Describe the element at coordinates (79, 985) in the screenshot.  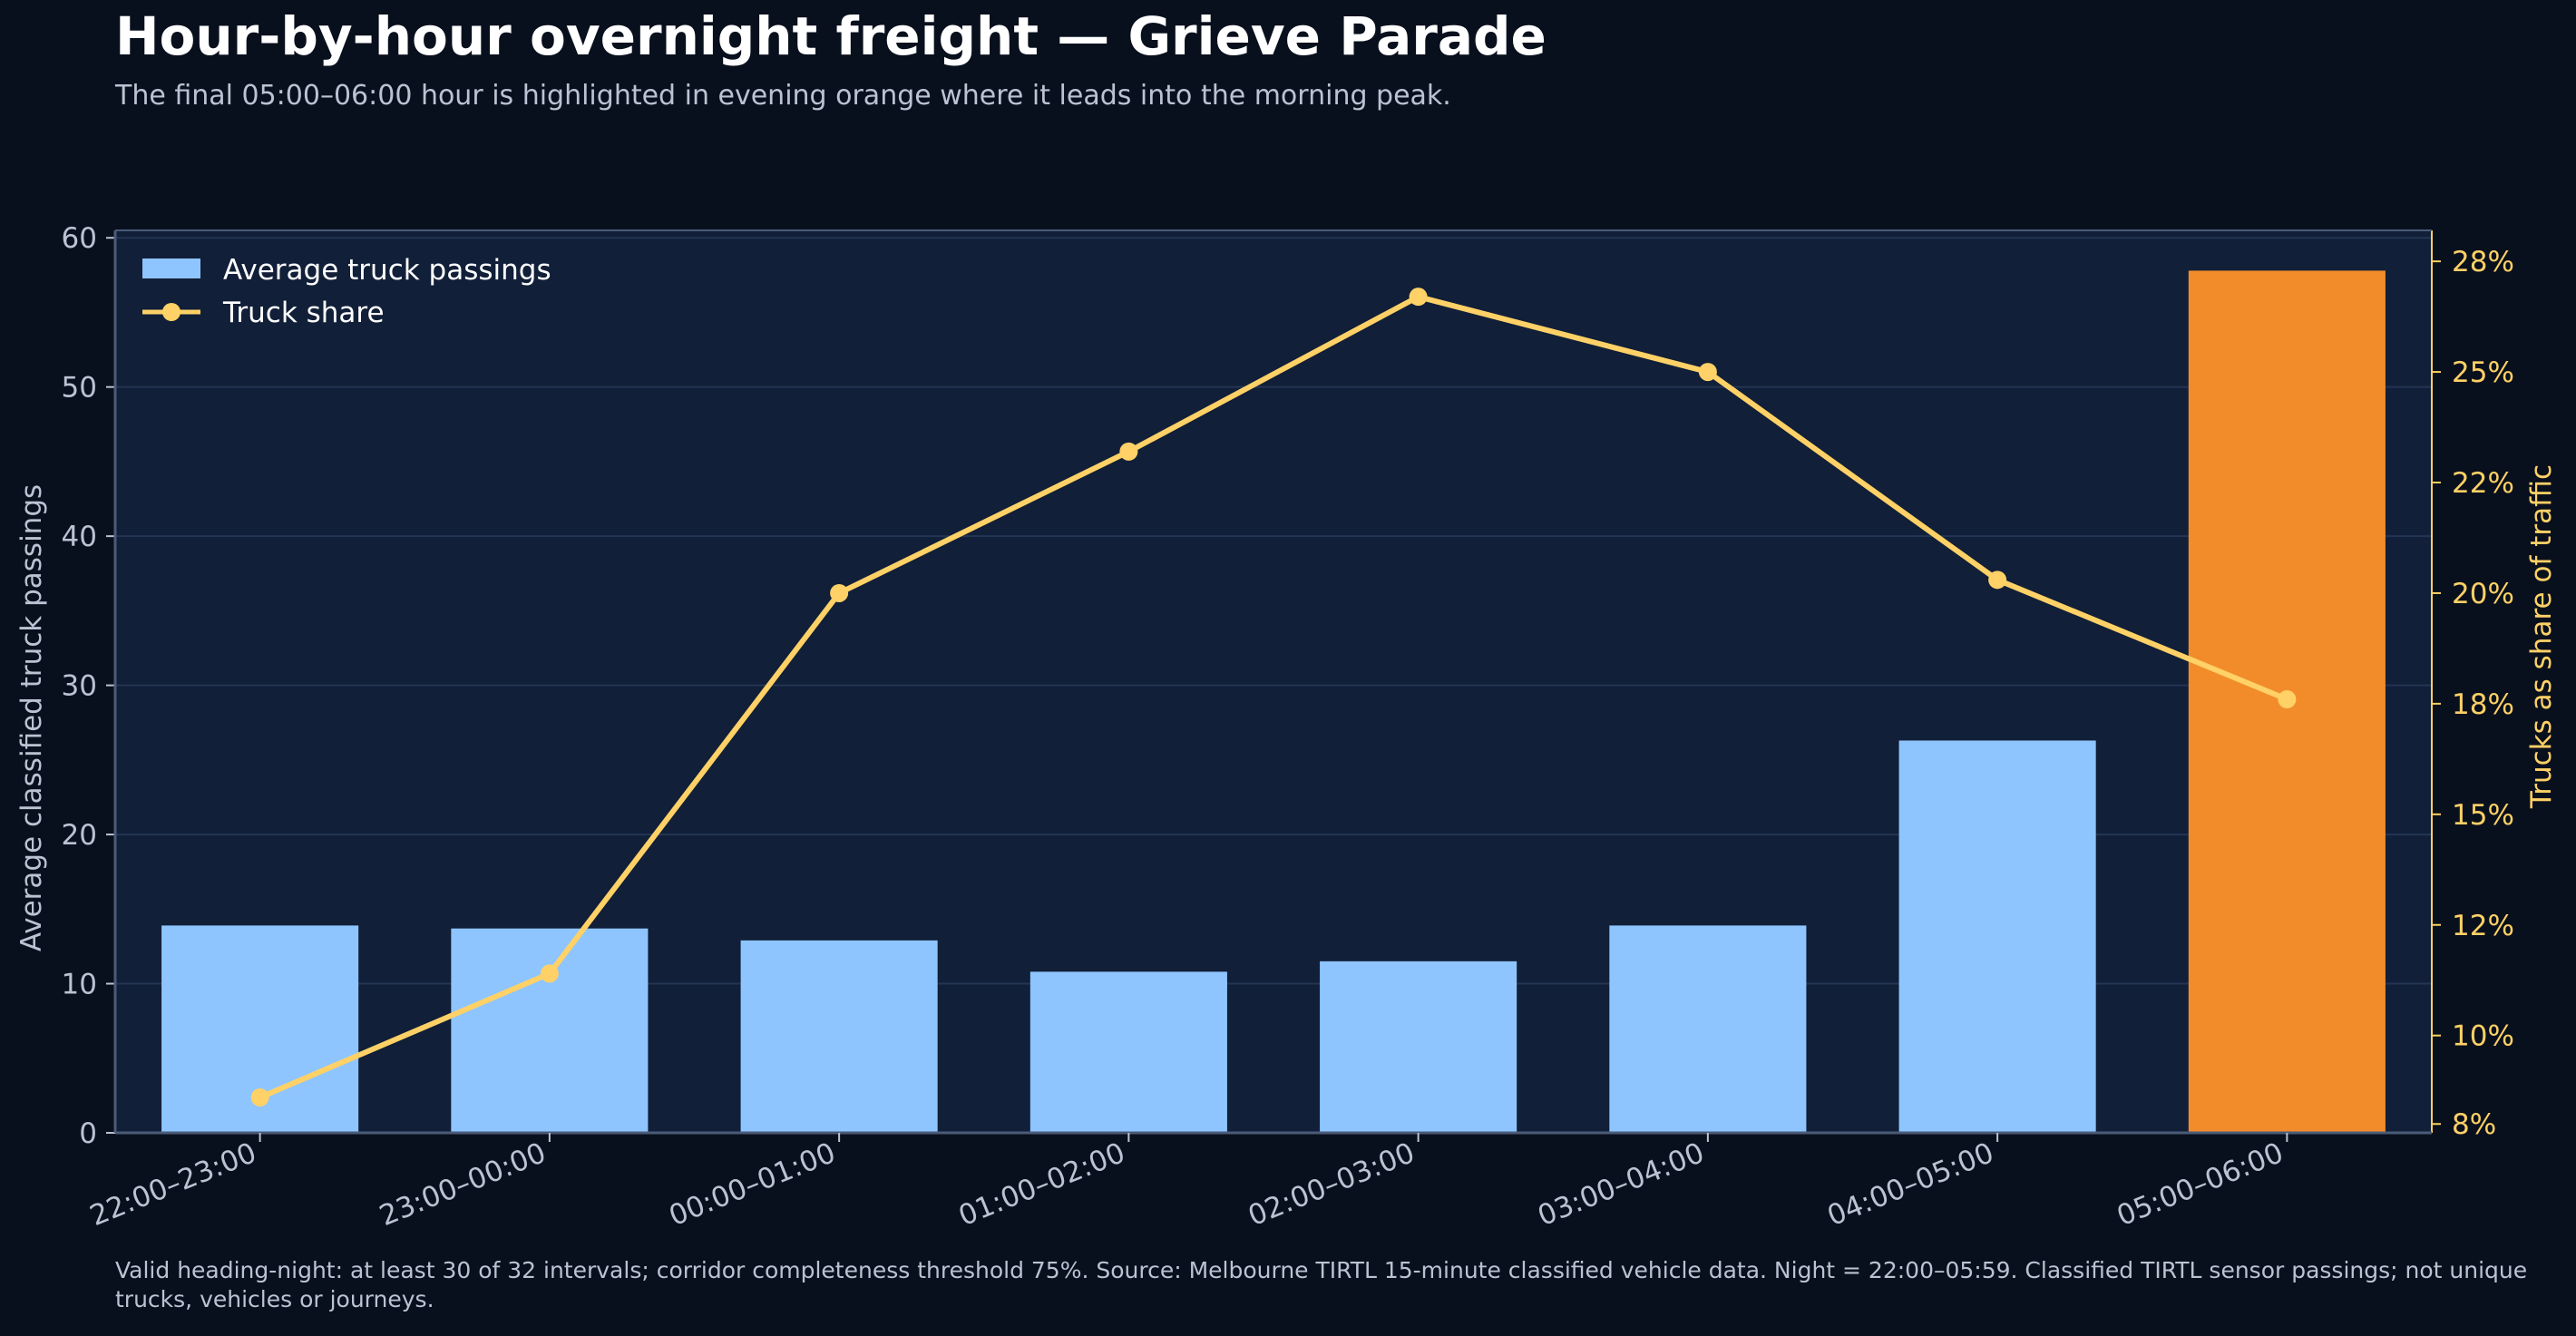
I see `y-tick-label: 10` at that location.